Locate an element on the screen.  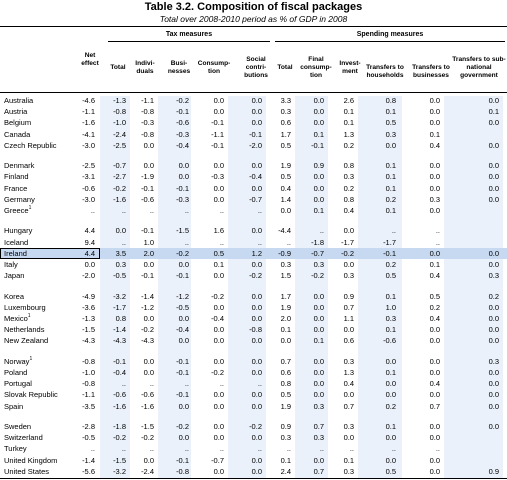
table-cell: 9.4 is located at coordinates (89, 242).